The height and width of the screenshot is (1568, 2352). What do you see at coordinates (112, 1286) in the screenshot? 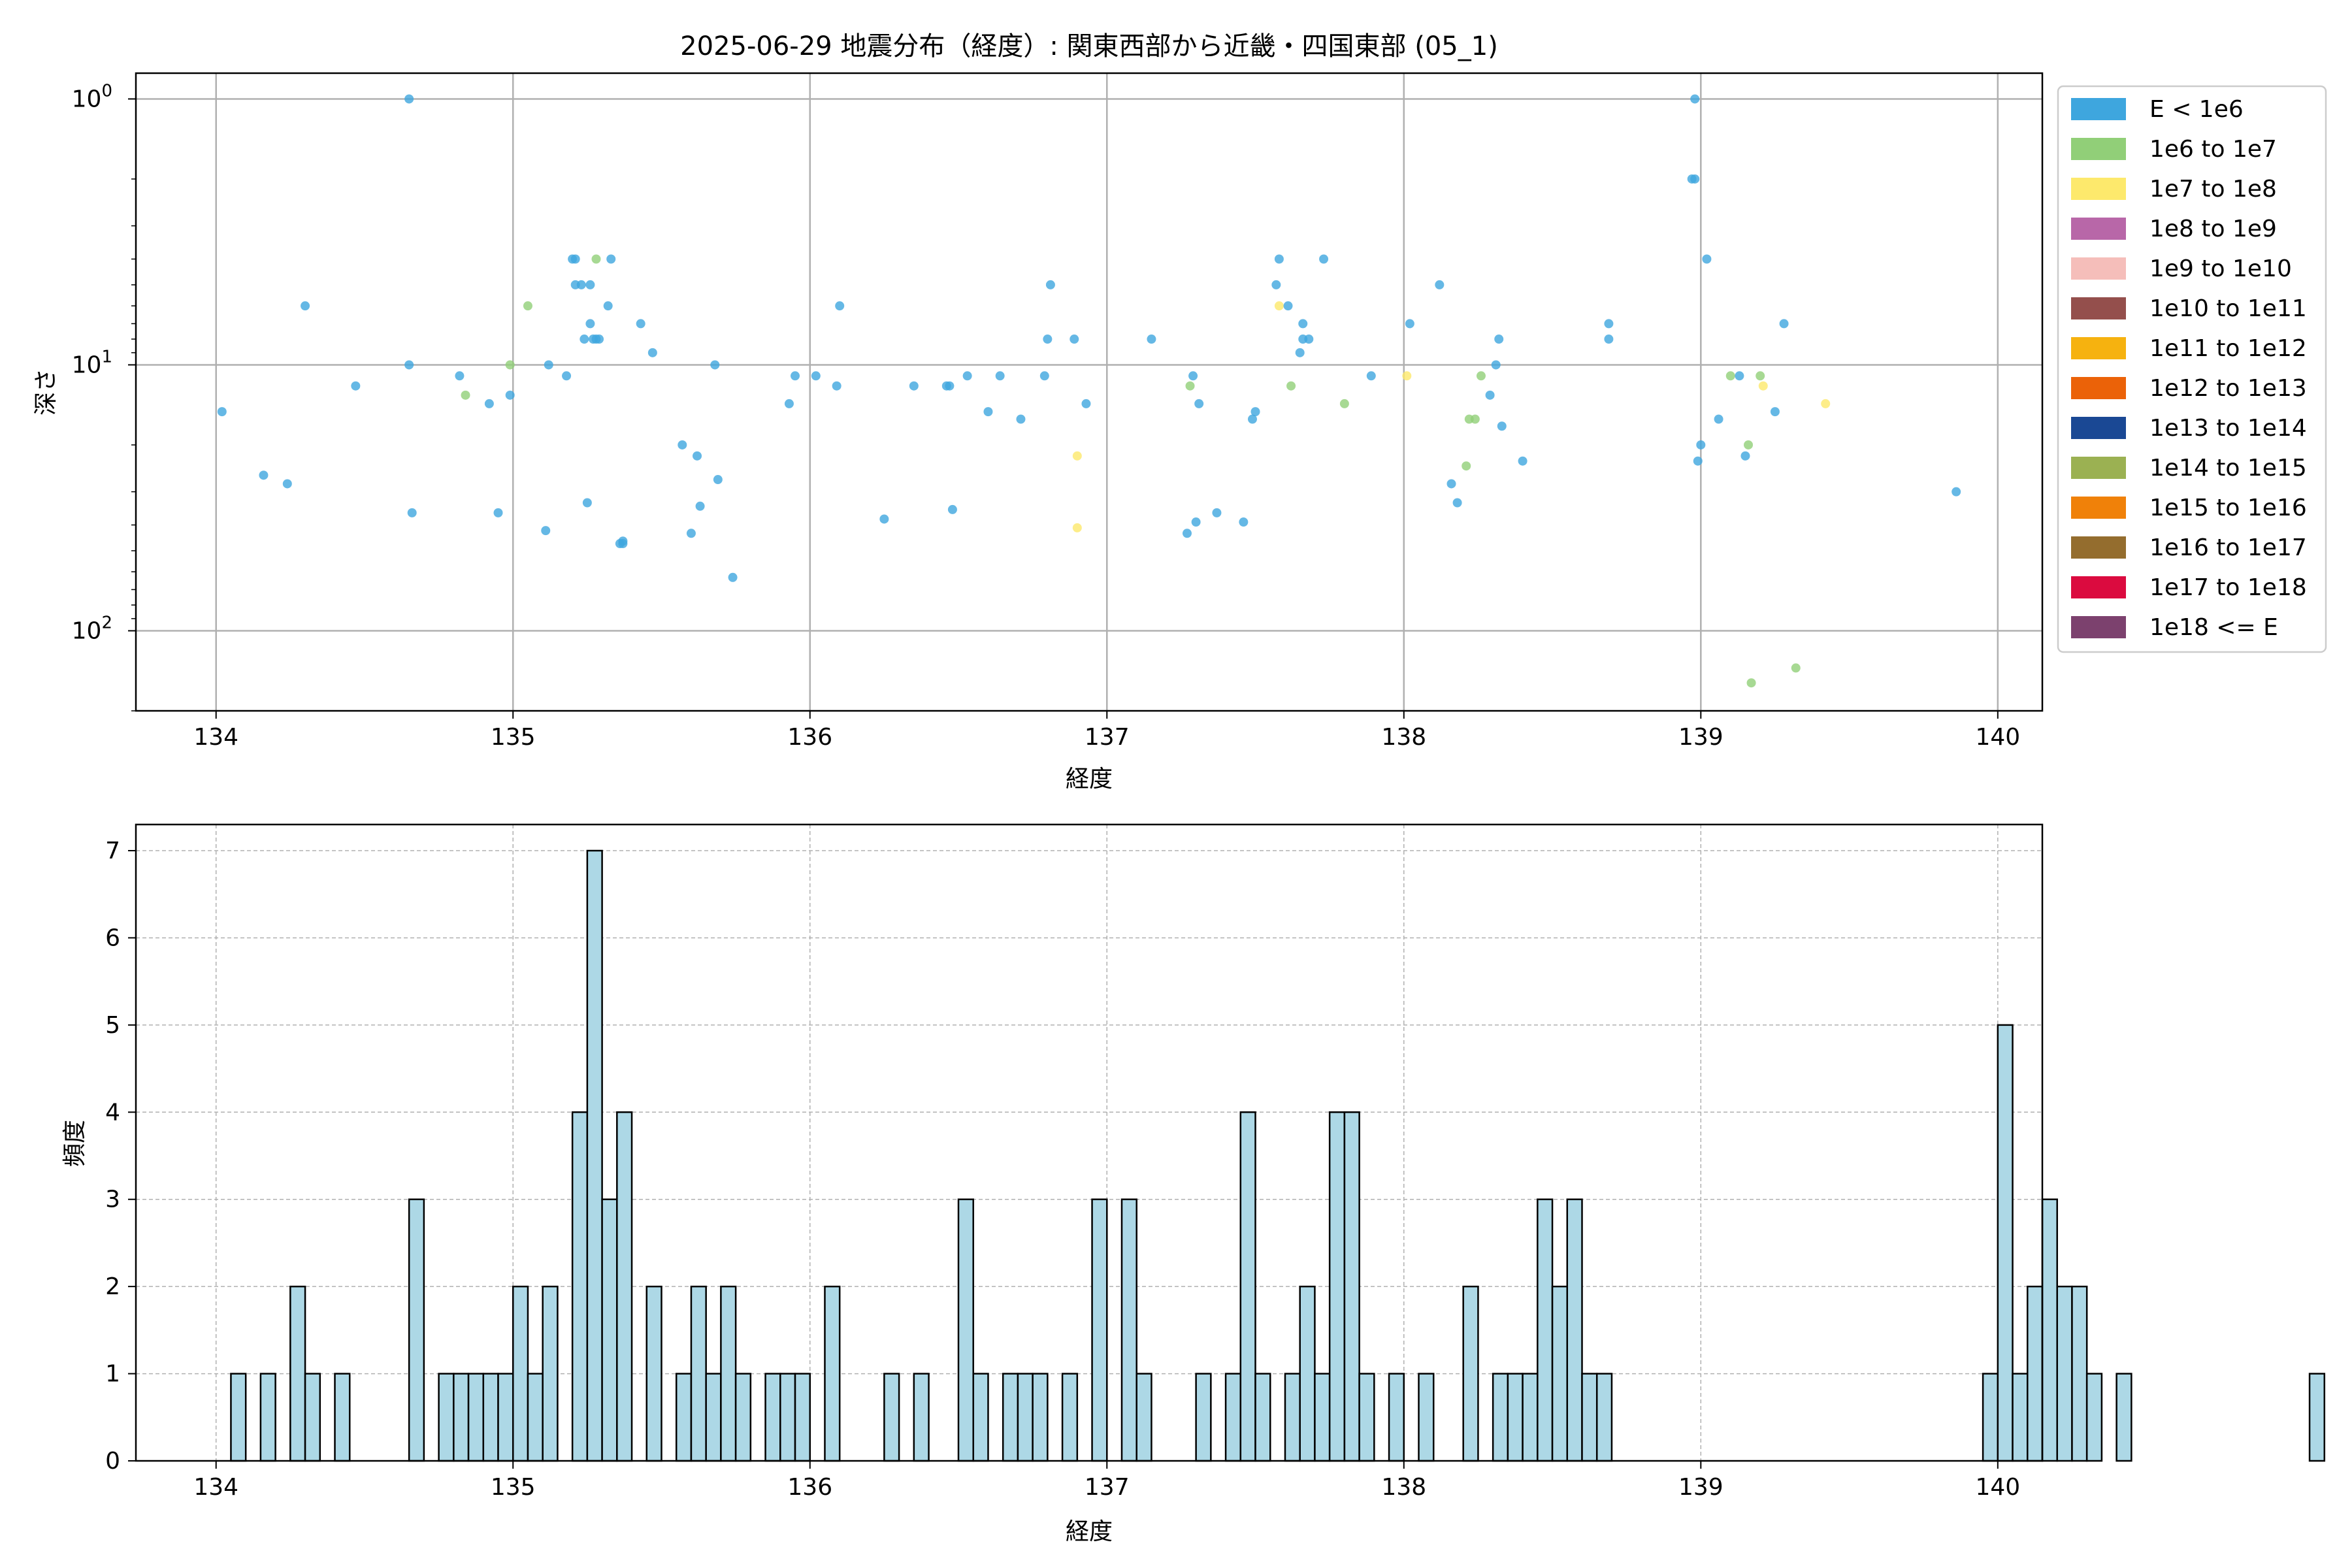
I see `histogram-y-tick-label: 2` at bounding box center [112, 1286].